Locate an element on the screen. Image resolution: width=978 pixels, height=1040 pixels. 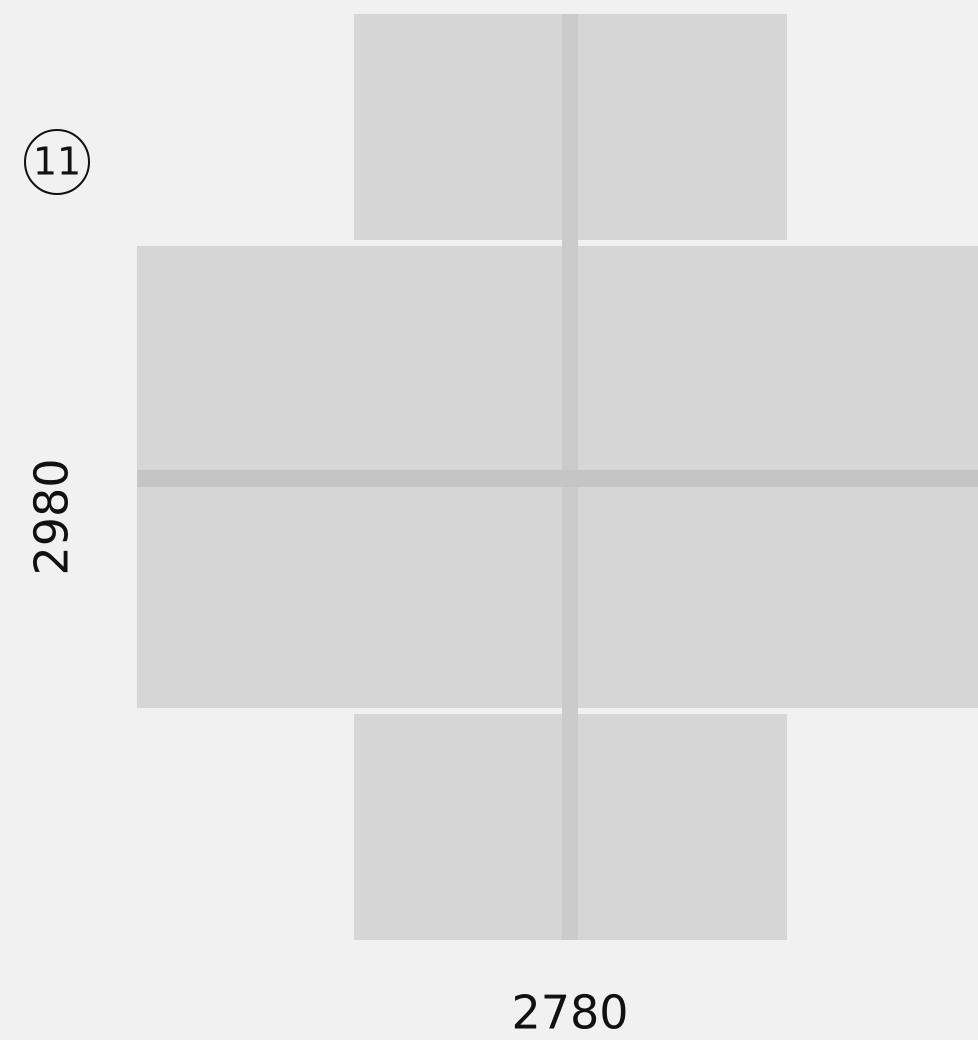
panel-label: 11 is located at coordinates (57, 162).